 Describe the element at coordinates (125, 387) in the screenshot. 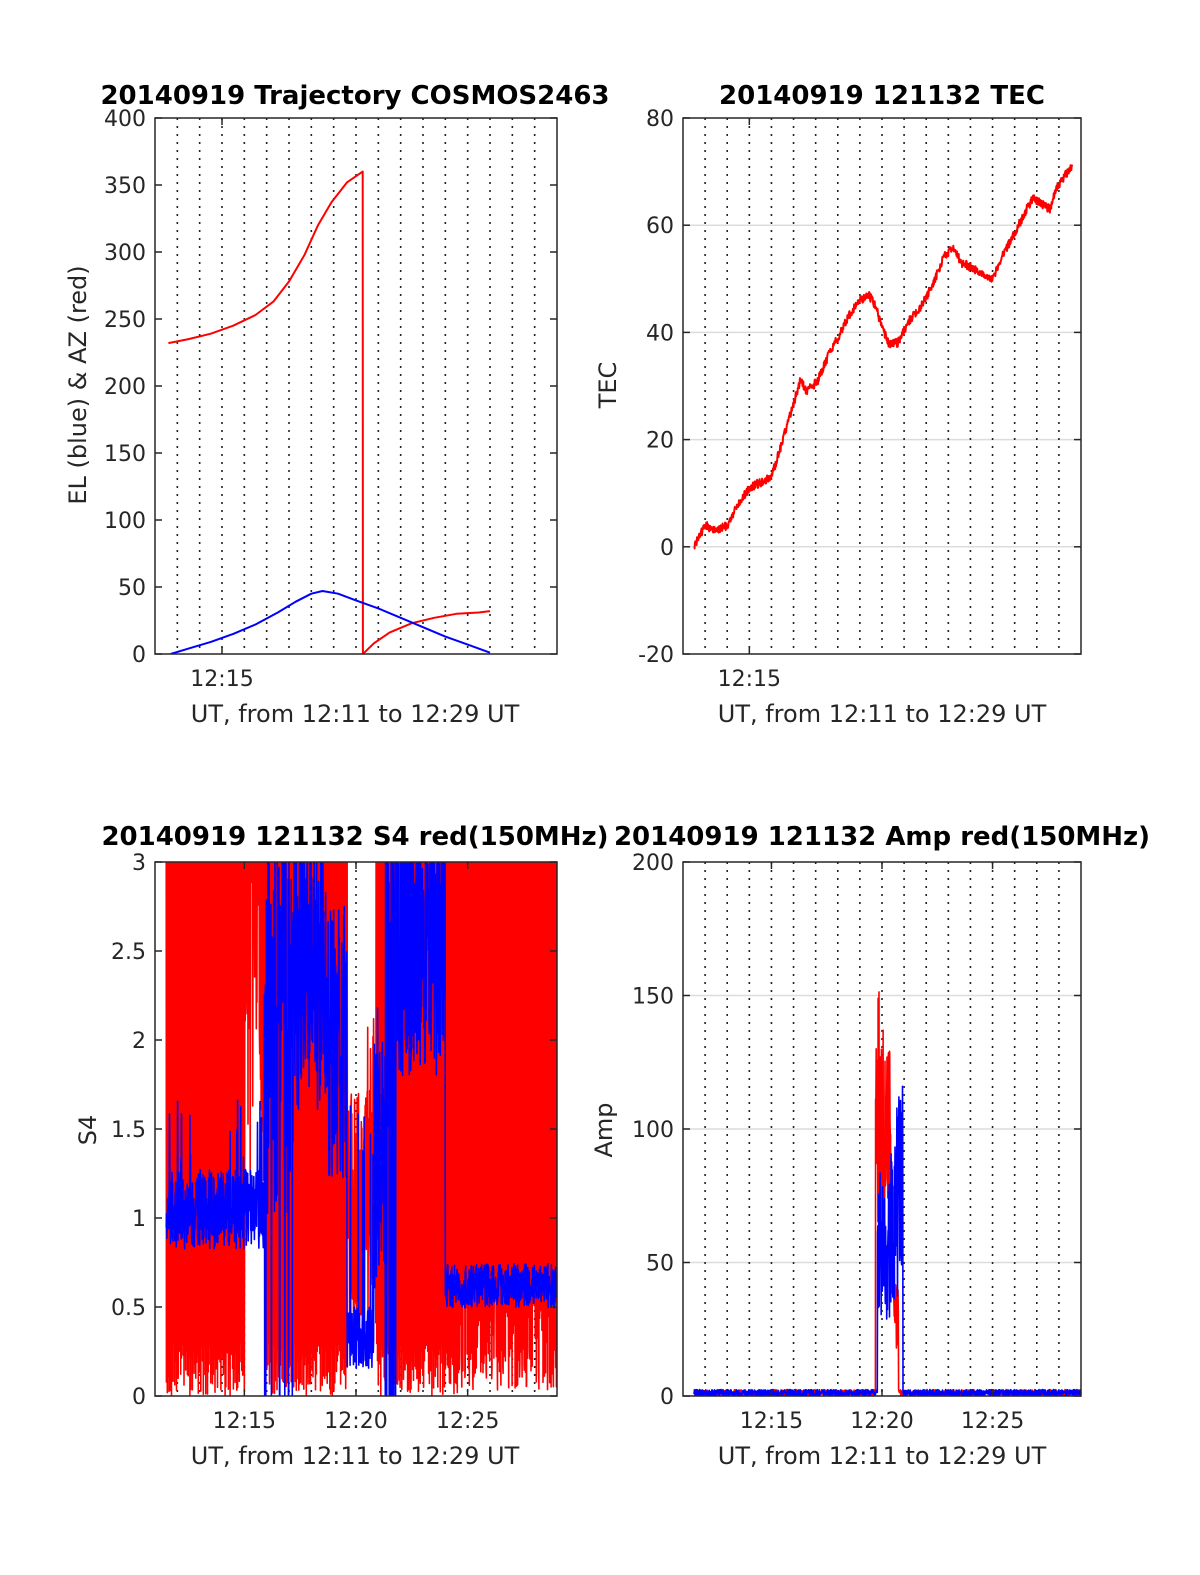

I see `trajectory-ytick-label: 200` at that location.